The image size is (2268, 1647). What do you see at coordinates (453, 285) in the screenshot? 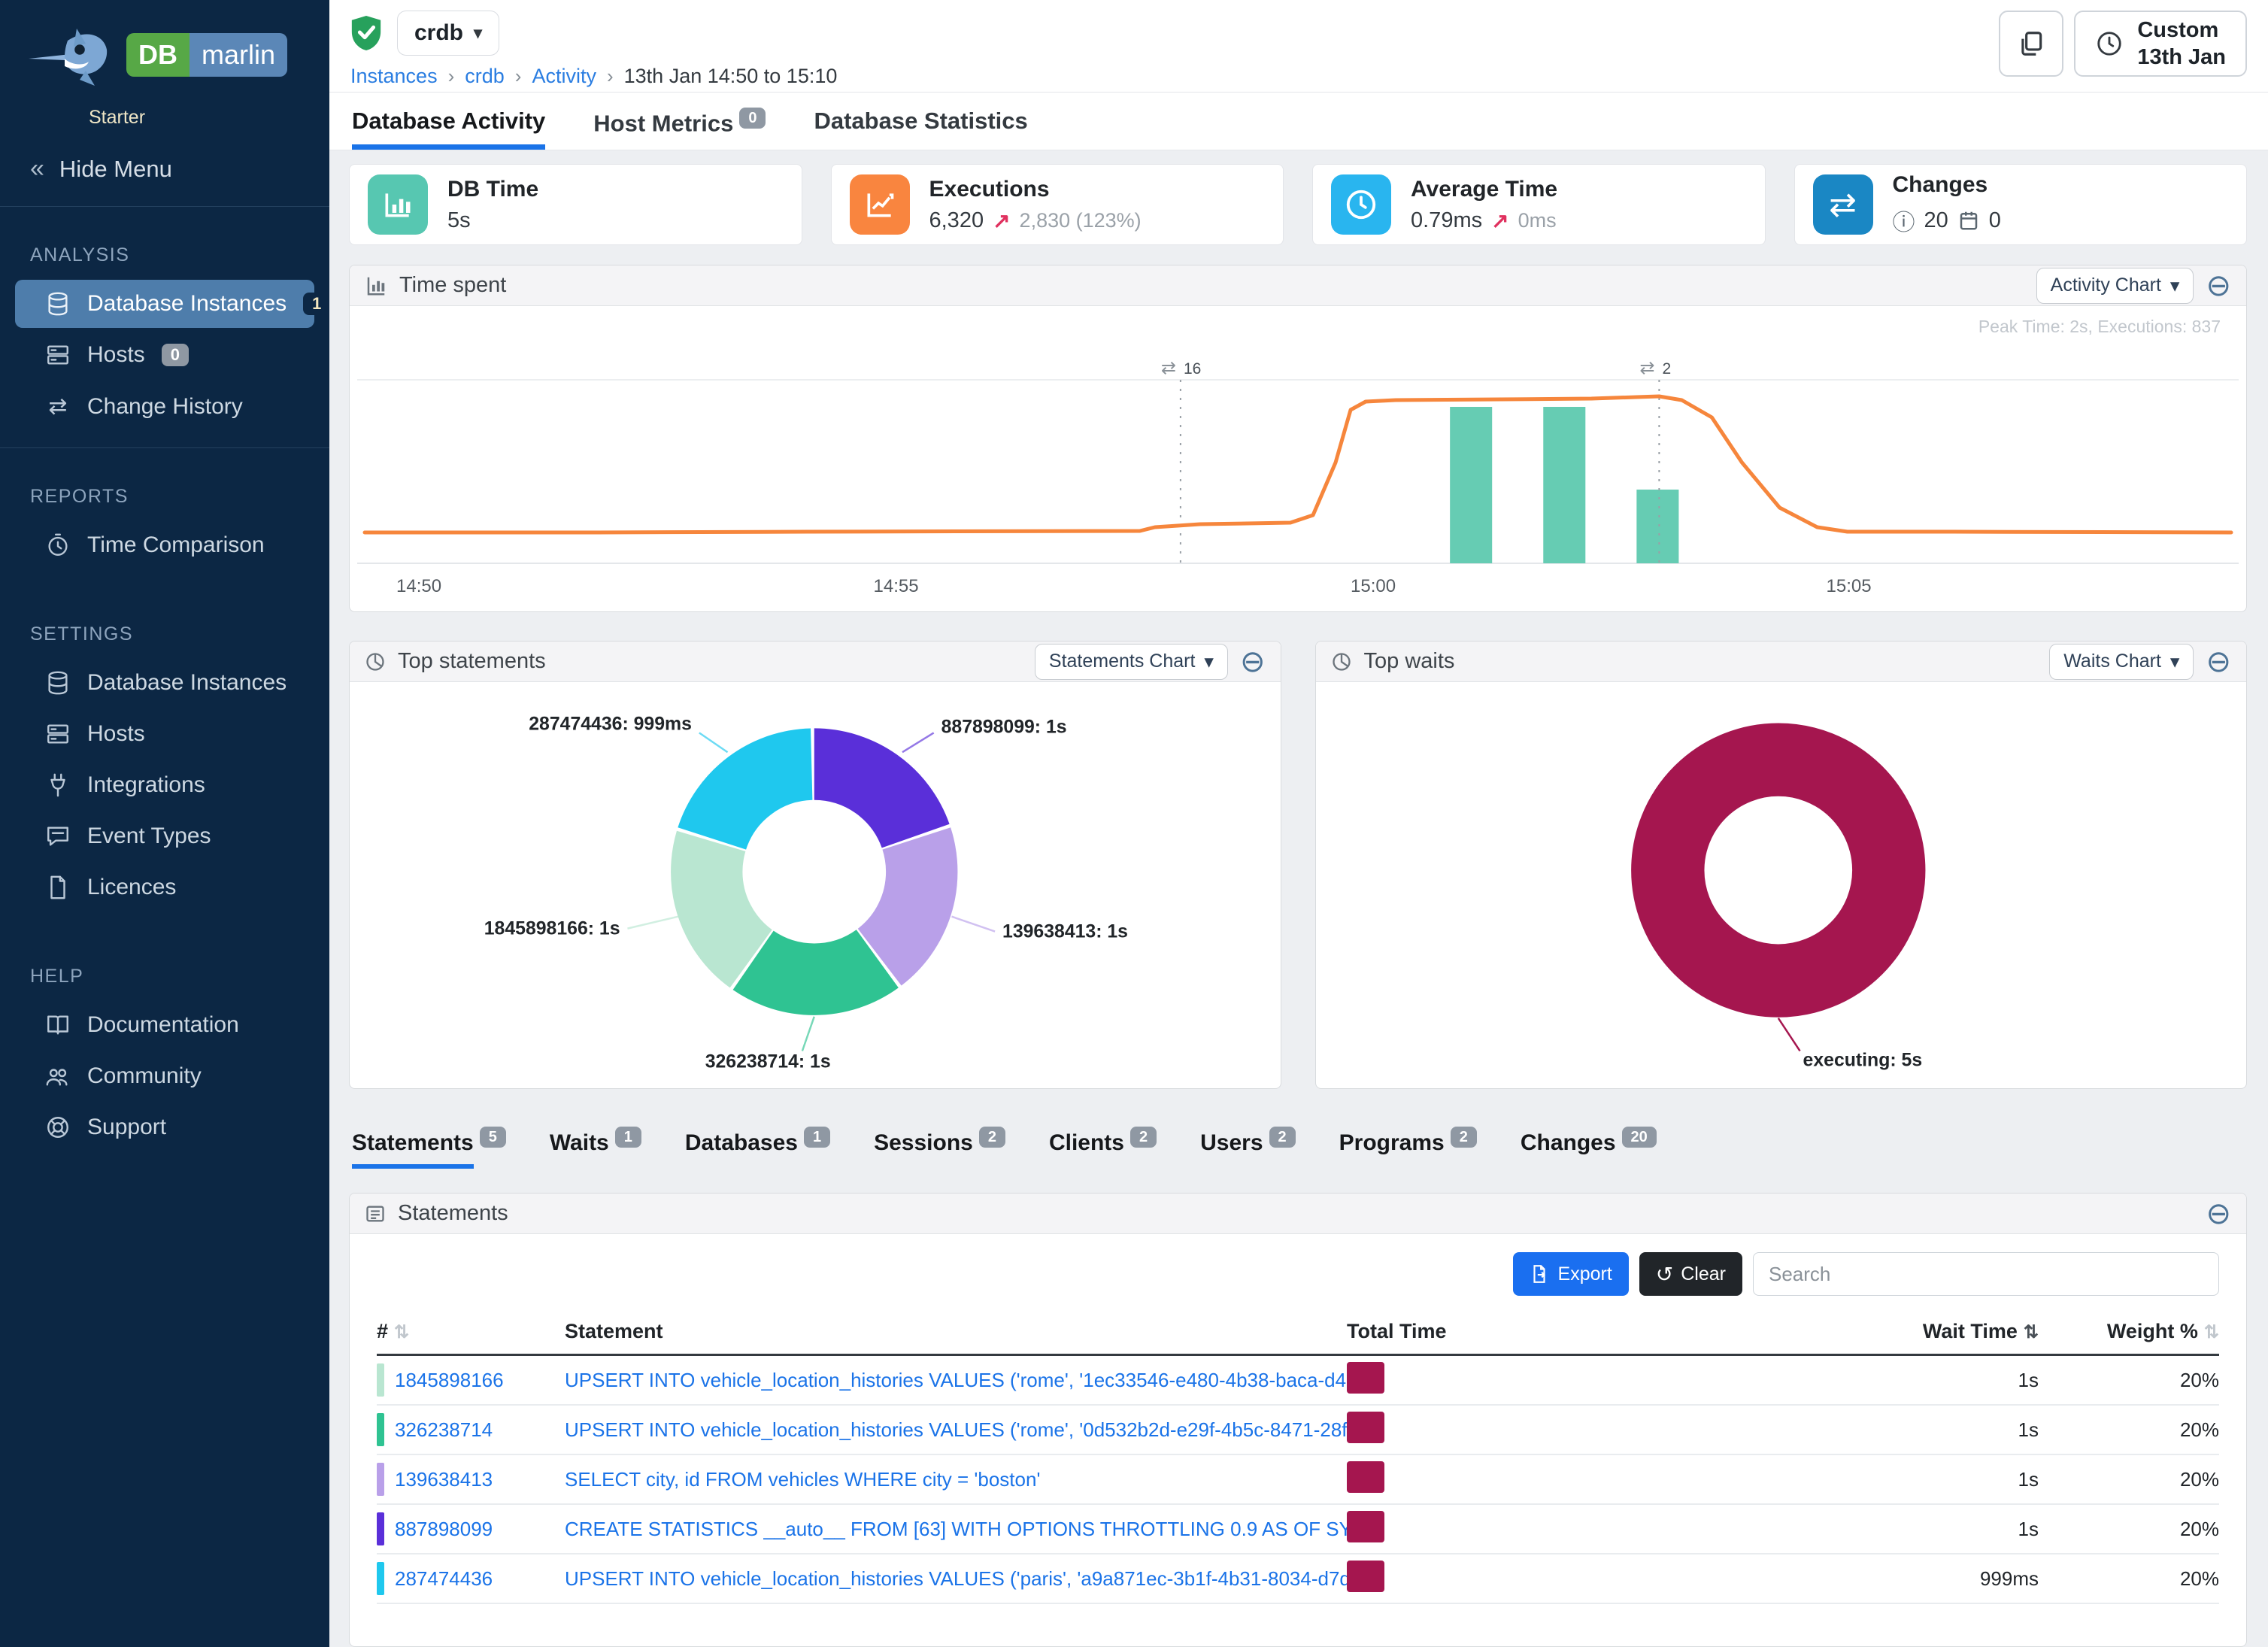
I see `panel-title: Time spent` at bounding box center [453, 285].